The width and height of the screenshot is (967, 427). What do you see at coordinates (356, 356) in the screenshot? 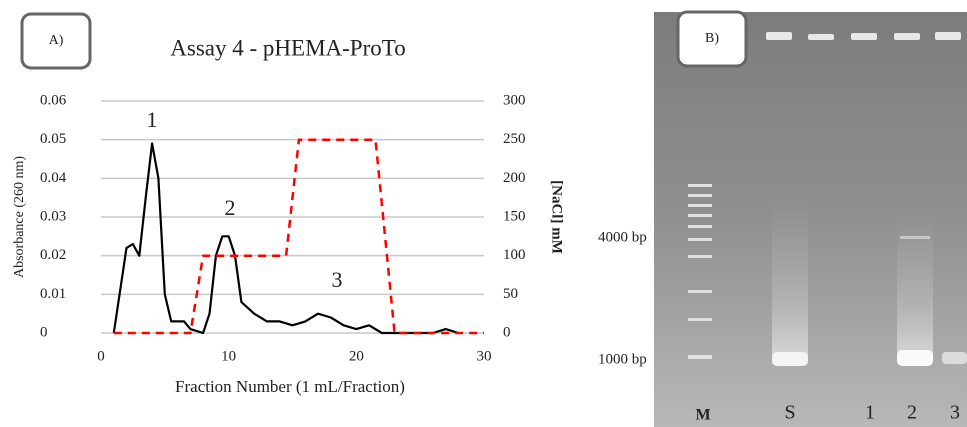
I see `x-tick-label: 20` at bounding box center [356, 356].